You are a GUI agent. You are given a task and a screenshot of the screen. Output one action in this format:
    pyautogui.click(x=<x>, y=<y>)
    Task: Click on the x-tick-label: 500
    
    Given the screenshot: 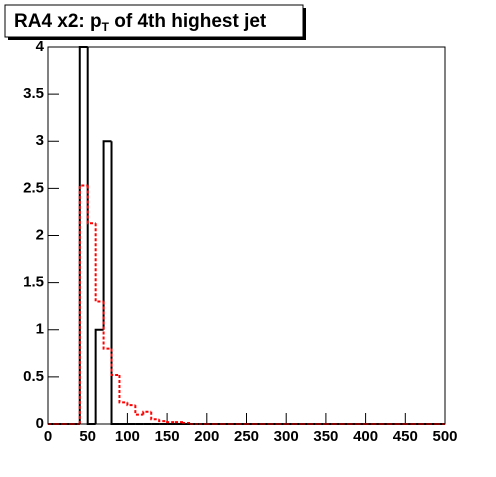 What is the action you would take?
    pyautogui.click(x=444, y=436)
    